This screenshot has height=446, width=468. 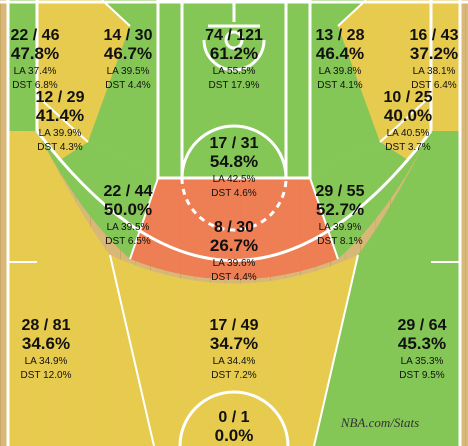 What do you see at coordinates (234, 361) in the screenshot?
I see `league-average: LA 34.4%` at bounding box center [234, 361].